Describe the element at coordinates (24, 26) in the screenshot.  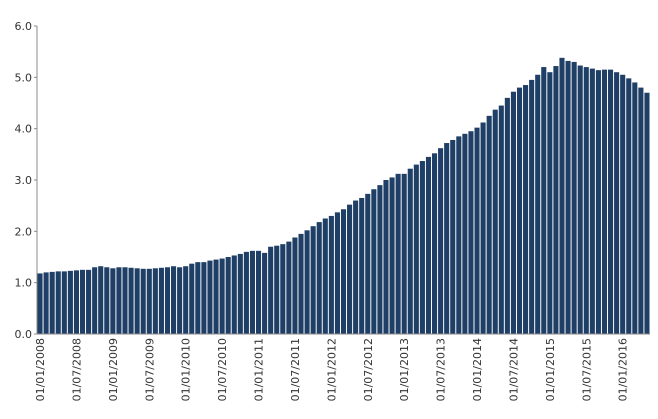
I see `y-tick-label: 6.0` at that location.